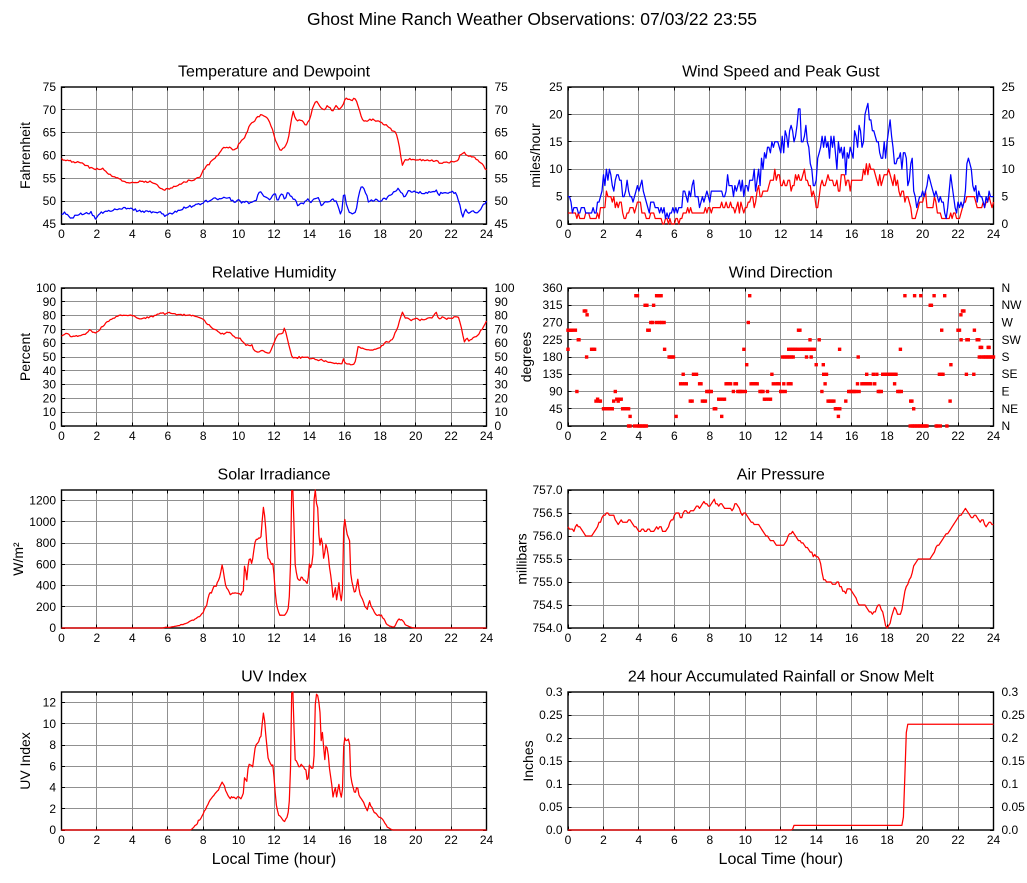  What do you see at coordinates (559, 197) in the screenshot?
I see `svg-text: 5` at bounding box center [559, 197].